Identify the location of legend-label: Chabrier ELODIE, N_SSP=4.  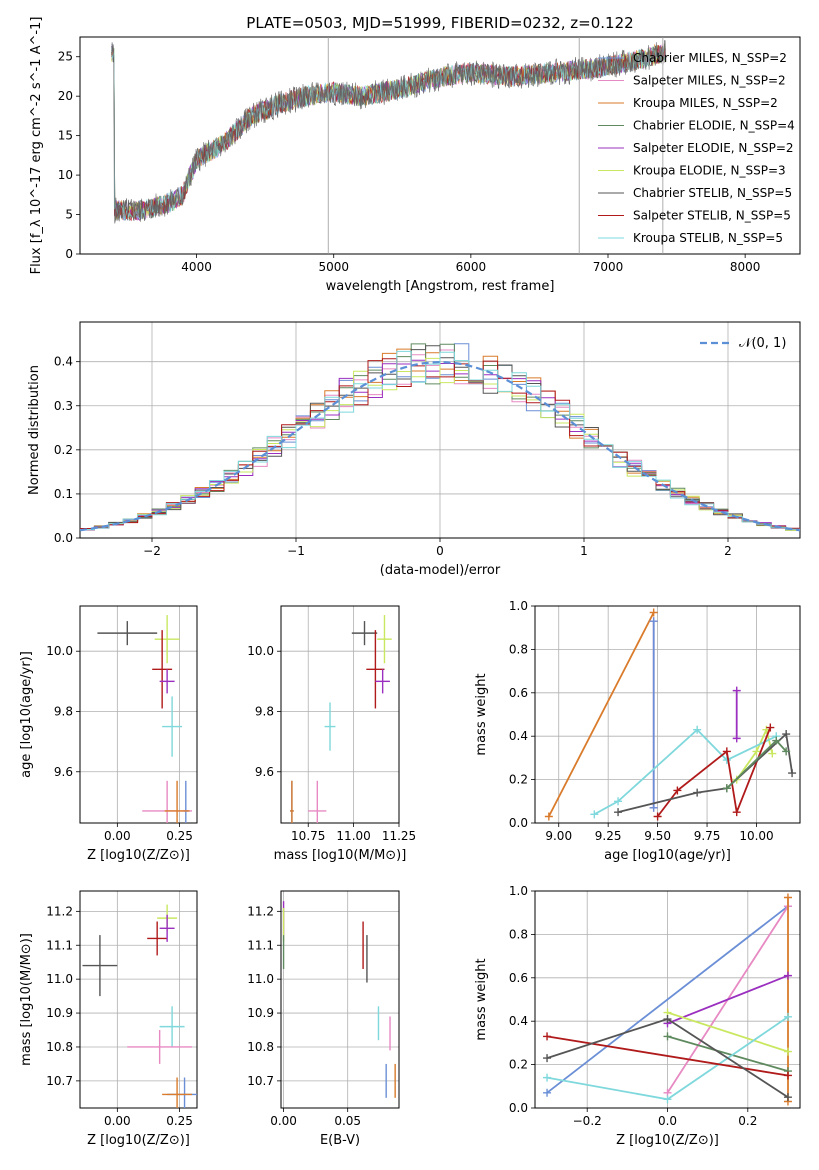
(714, 126).